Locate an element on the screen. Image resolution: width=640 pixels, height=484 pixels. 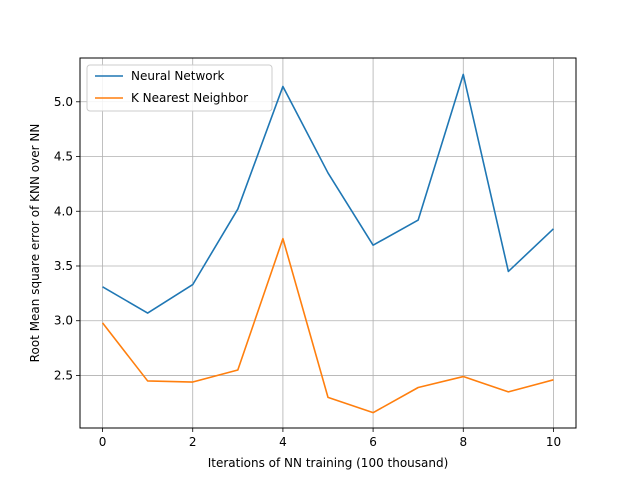
legend-label-k-nearest-neighbor: K Nearest Neighbor is located at coordinates (189, 98).